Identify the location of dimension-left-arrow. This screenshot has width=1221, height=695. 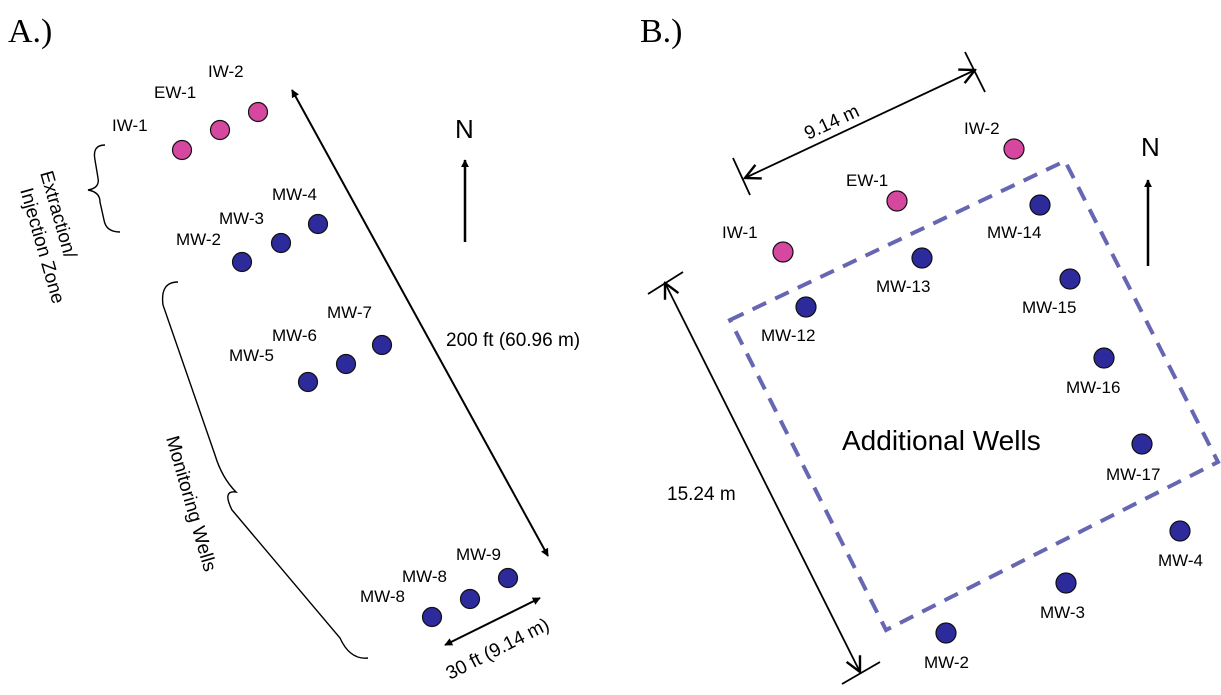
(762, 477).